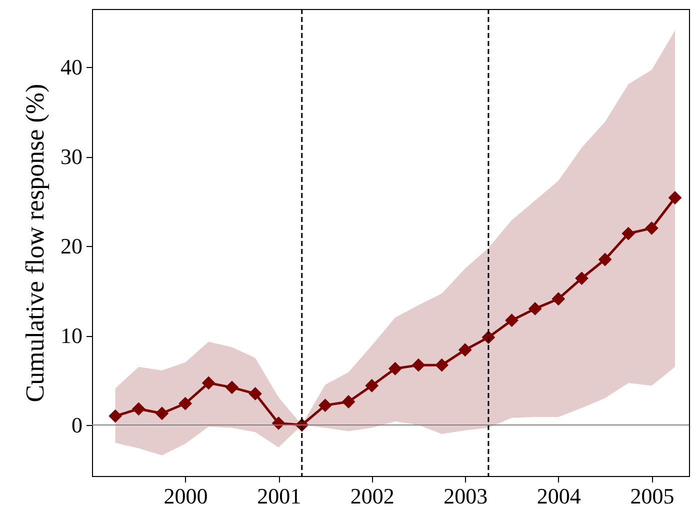  I want to click on y-tick-label: 30, so click(71, 157).